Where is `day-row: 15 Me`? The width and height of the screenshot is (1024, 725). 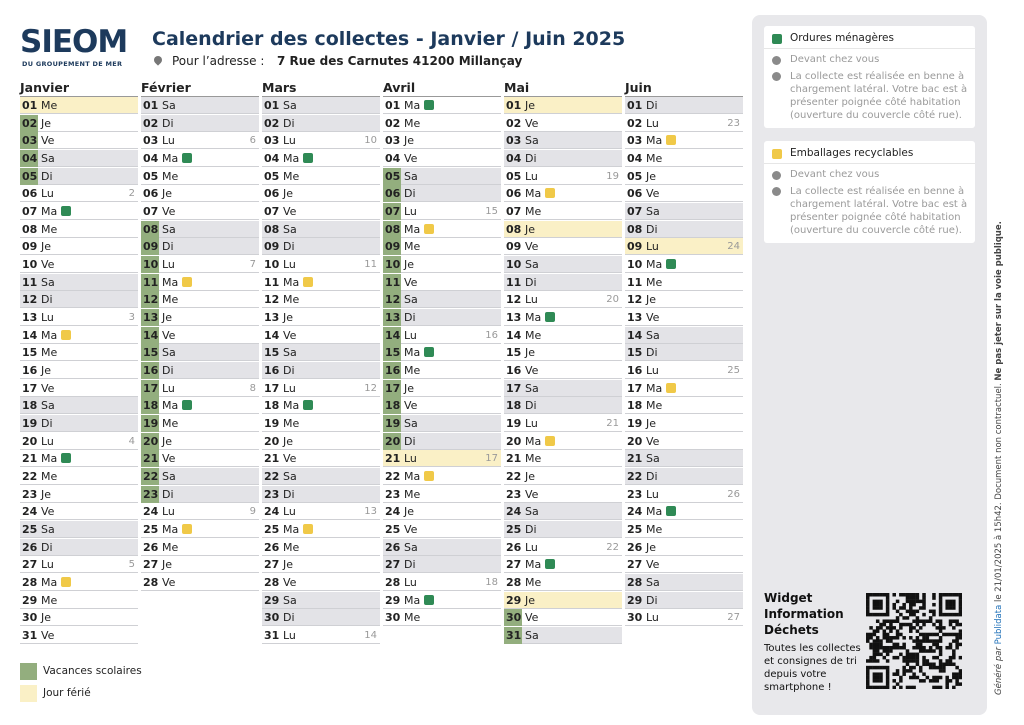 day-row: 15 Me is located at coordinates (79, 353).